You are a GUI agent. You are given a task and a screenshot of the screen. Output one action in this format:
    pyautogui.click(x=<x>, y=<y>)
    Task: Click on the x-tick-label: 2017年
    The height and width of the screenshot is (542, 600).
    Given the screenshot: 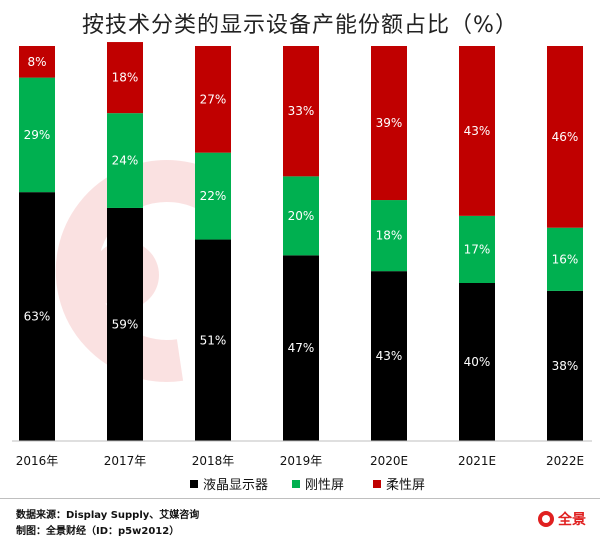 What is the action you would take?
    pyautogui.click(x=125, y=461)
    